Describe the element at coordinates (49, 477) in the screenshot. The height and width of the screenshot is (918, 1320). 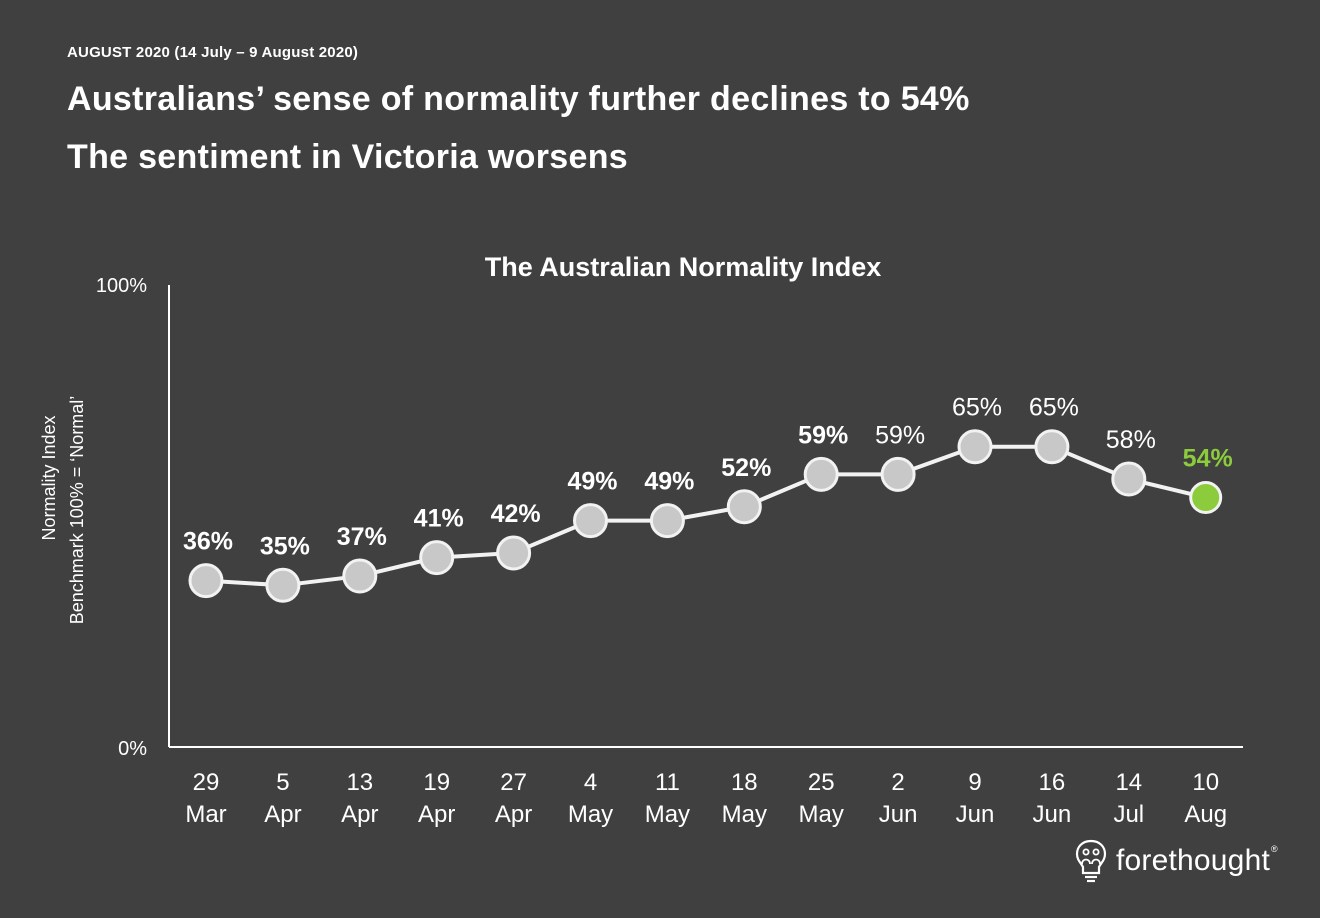
I see `y-axis-title-line1: Normality Index` at that location.